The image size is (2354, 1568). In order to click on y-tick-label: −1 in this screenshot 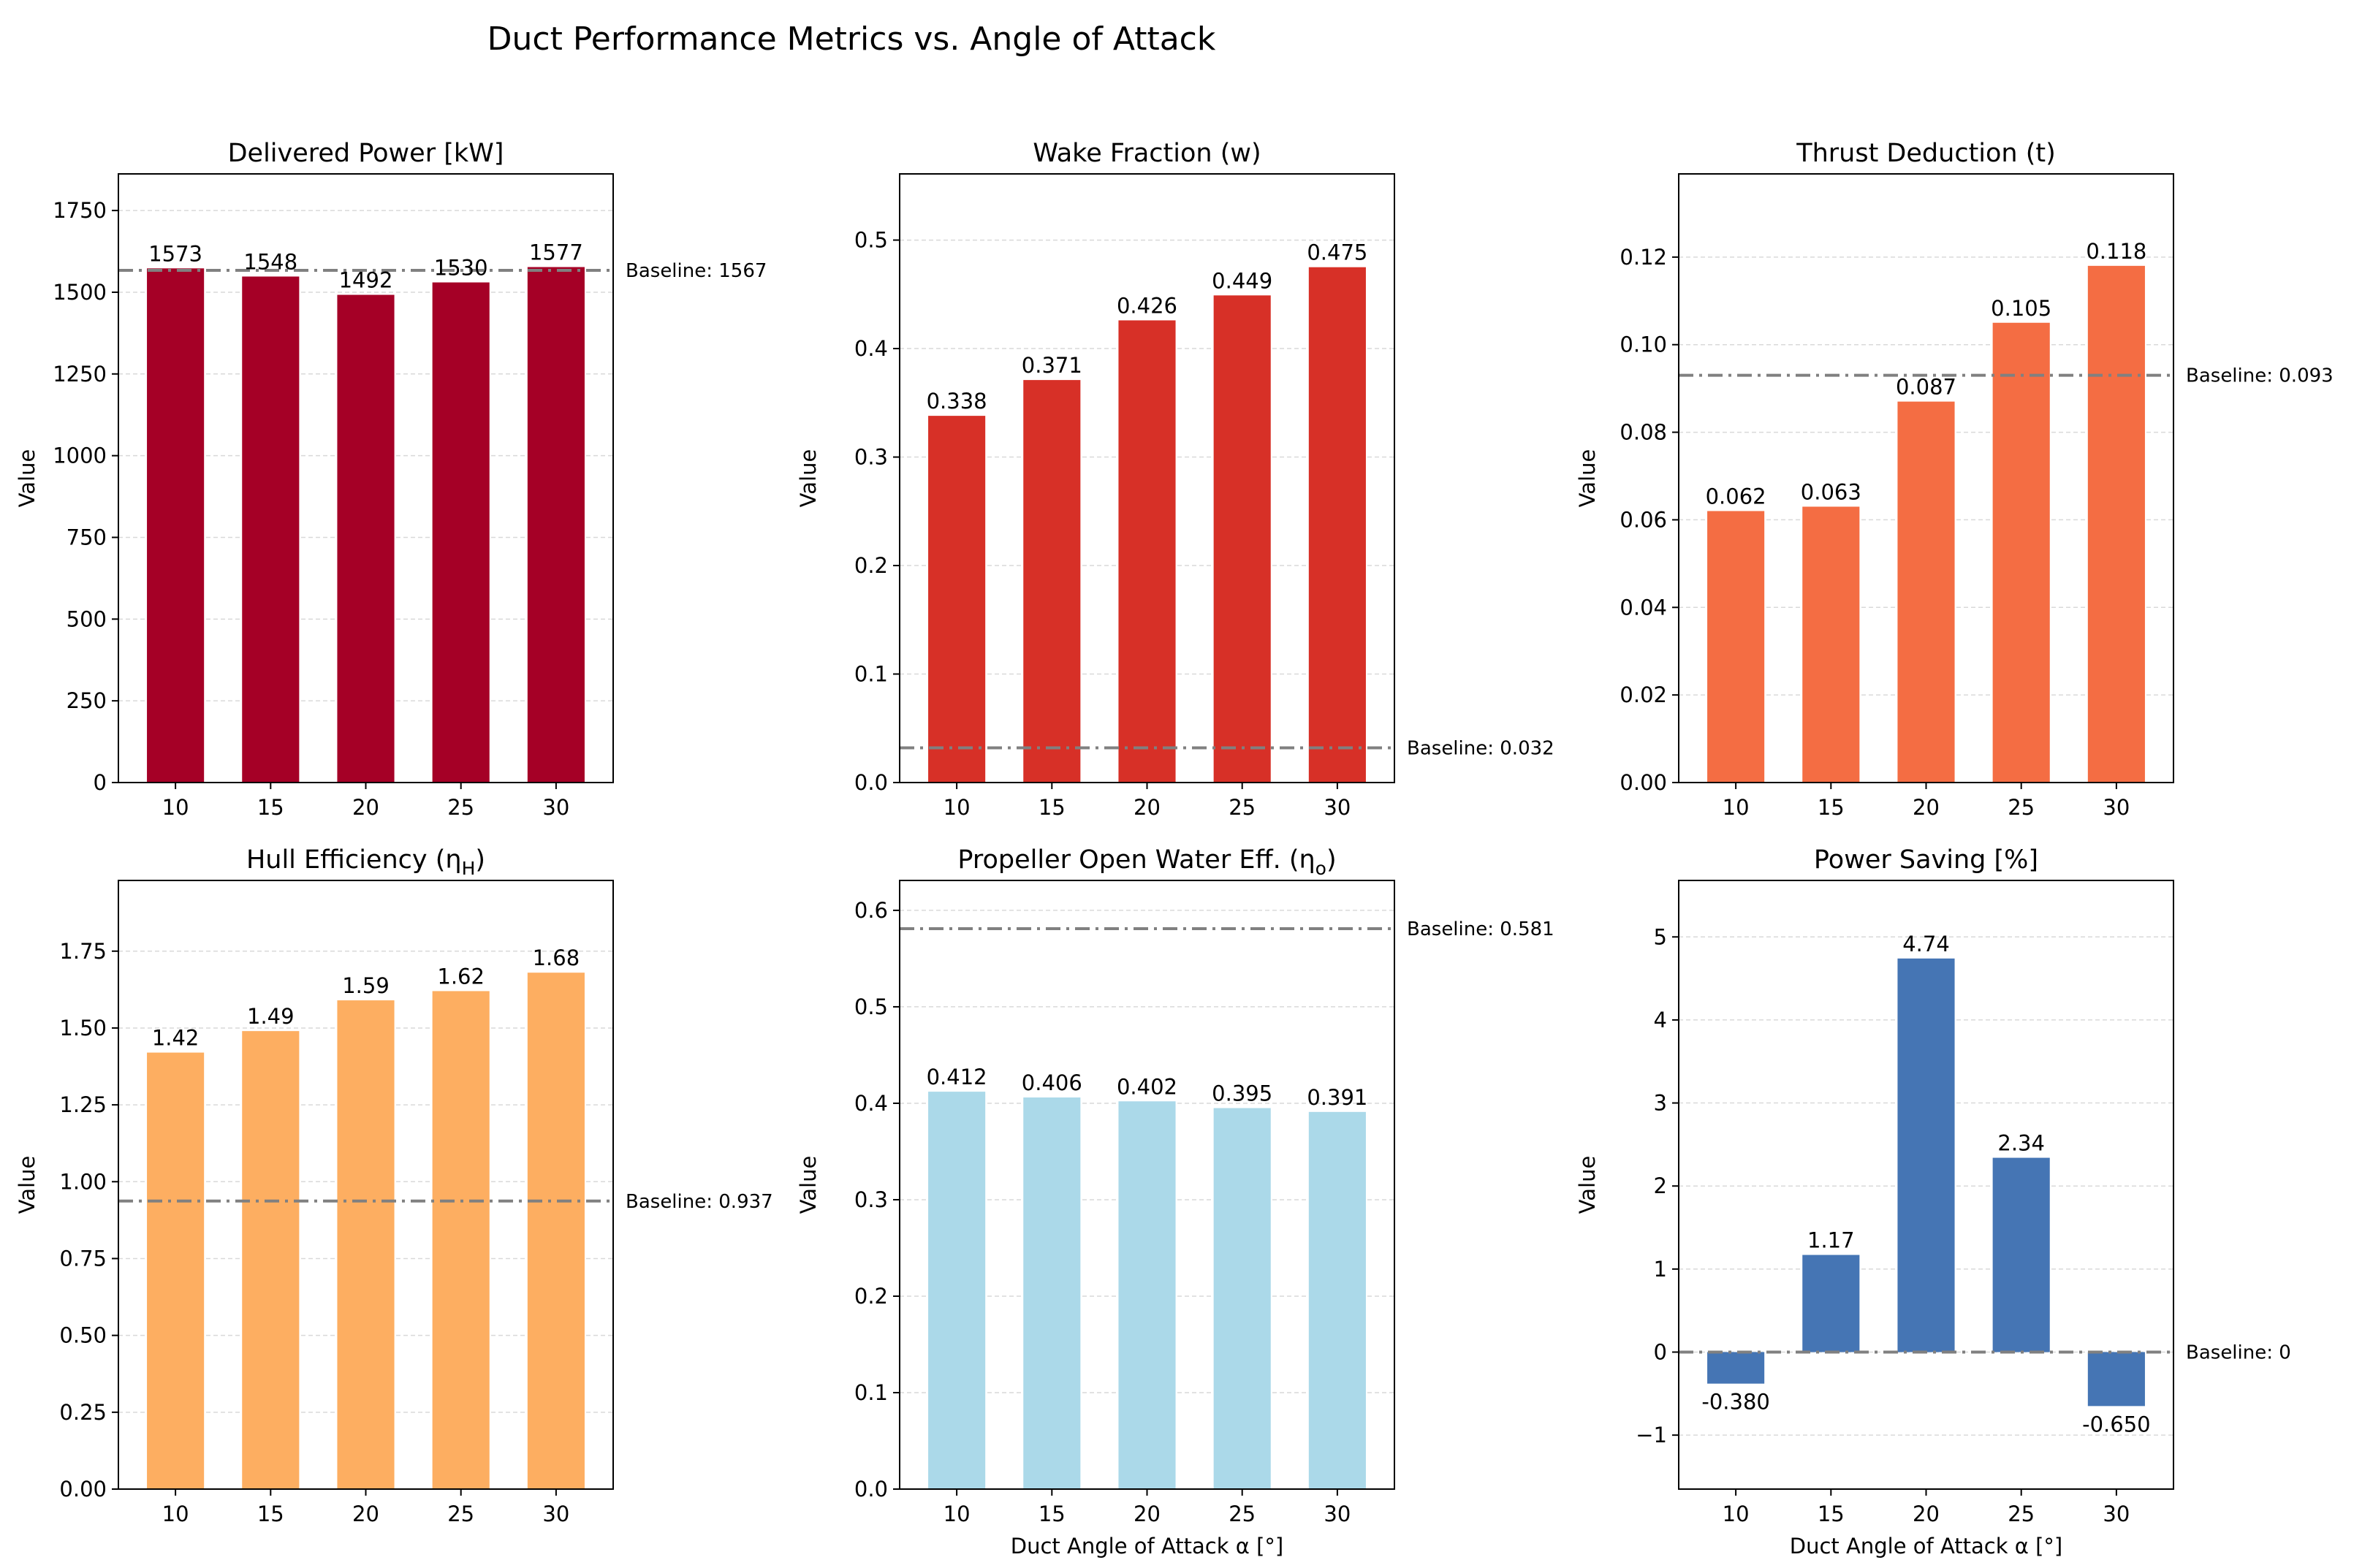, I will do `click(1651, 1435)`.